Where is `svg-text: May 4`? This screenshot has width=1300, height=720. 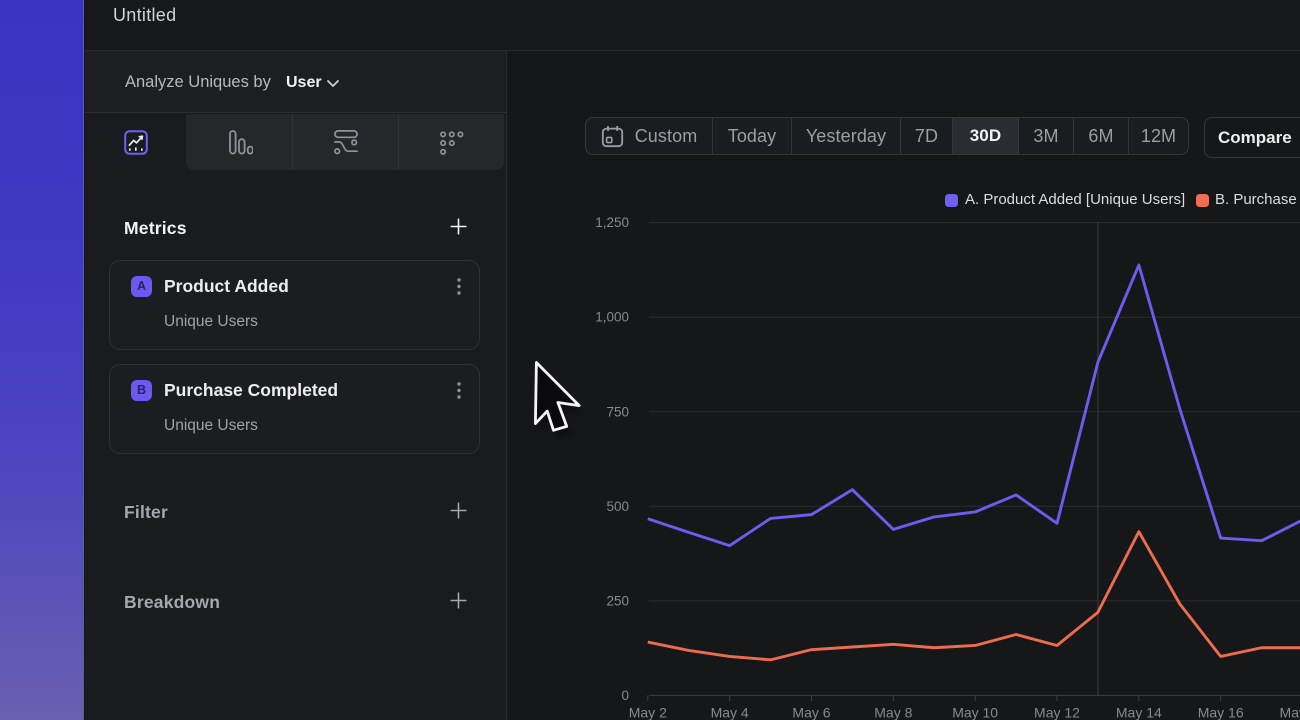
svg-text: May 4 is located at coordinates (730, 712).